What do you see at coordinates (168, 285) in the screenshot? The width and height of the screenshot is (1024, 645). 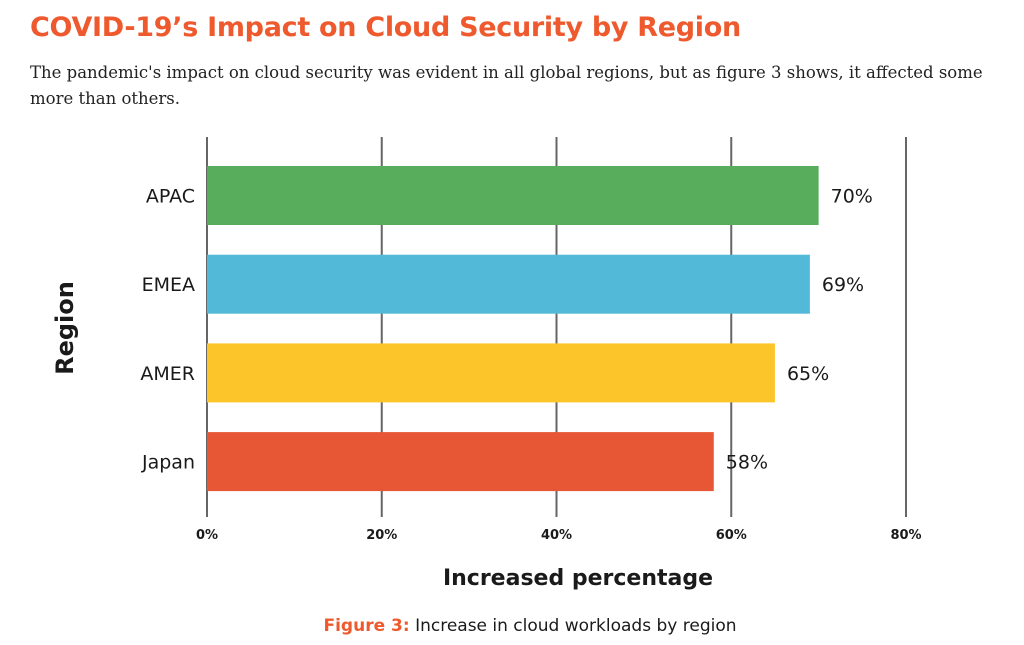 I see `category-label-emea: EMEA` at bounding box center [168, 285].